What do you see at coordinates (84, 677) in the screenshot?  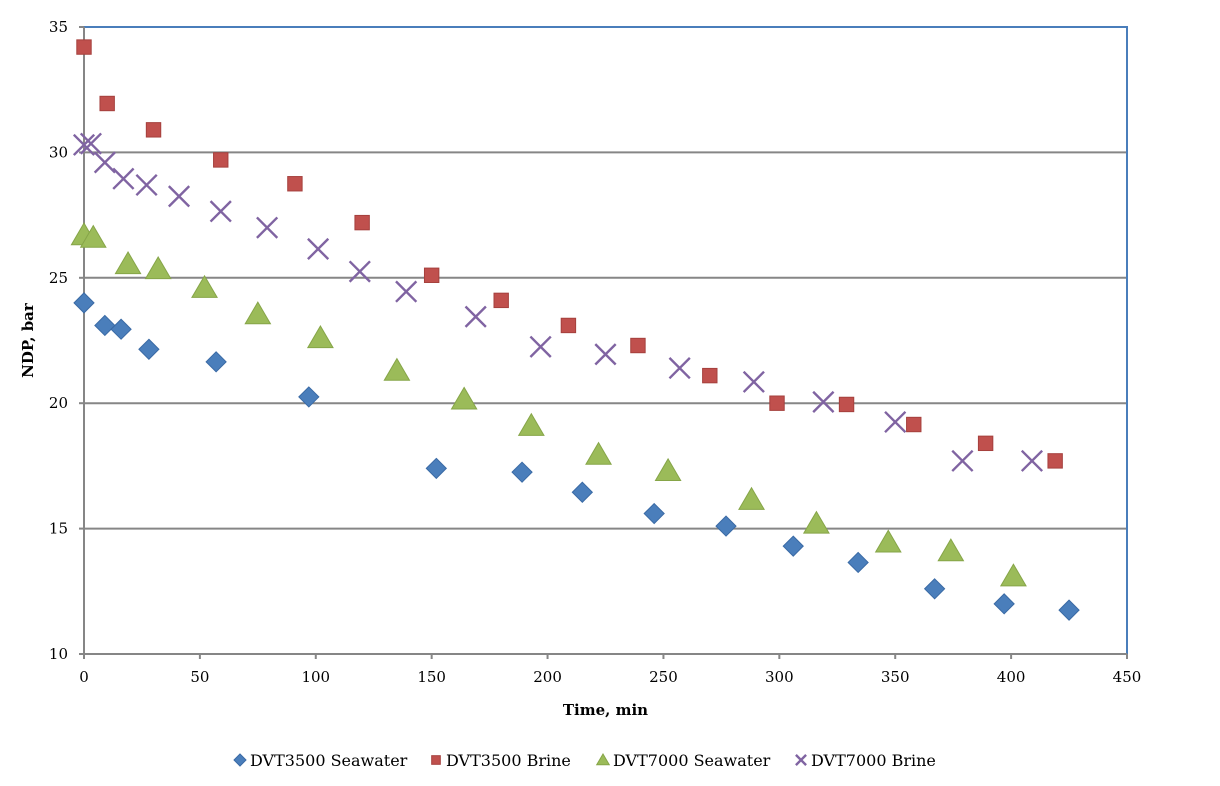 I see `x-tick-label: 0` at bounding box center [84, 677].